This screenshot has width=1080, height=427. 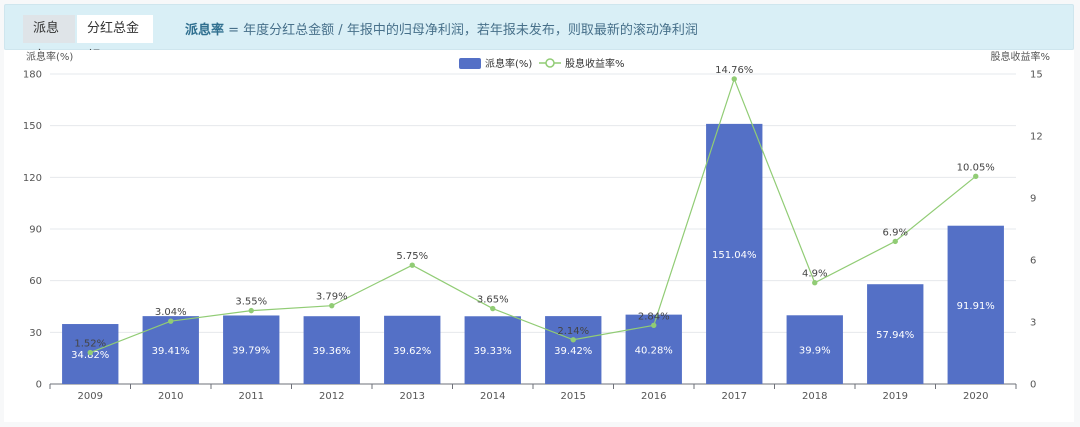 I want to click on bar-data-label: 39.36%, so click(x=332, y=351).